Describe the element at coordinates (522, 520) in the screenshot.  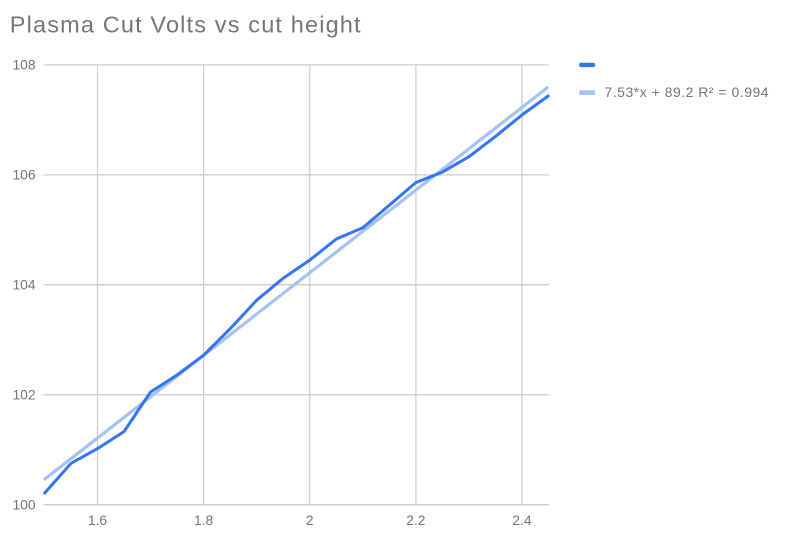
I see `svg-text: 2.4` at that location.